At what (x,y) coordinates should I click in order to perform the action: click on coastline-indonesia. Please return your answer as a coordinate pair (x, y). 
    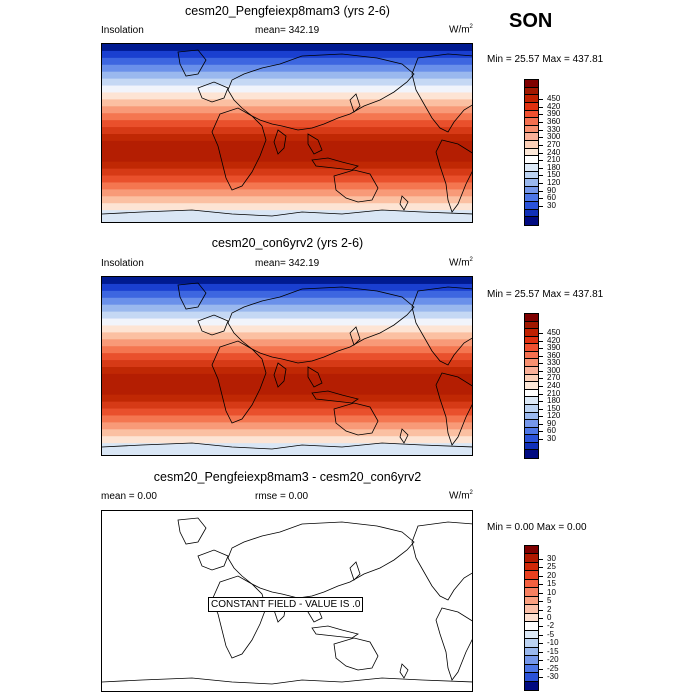
    Looking at the image, I should click on (335, 397).